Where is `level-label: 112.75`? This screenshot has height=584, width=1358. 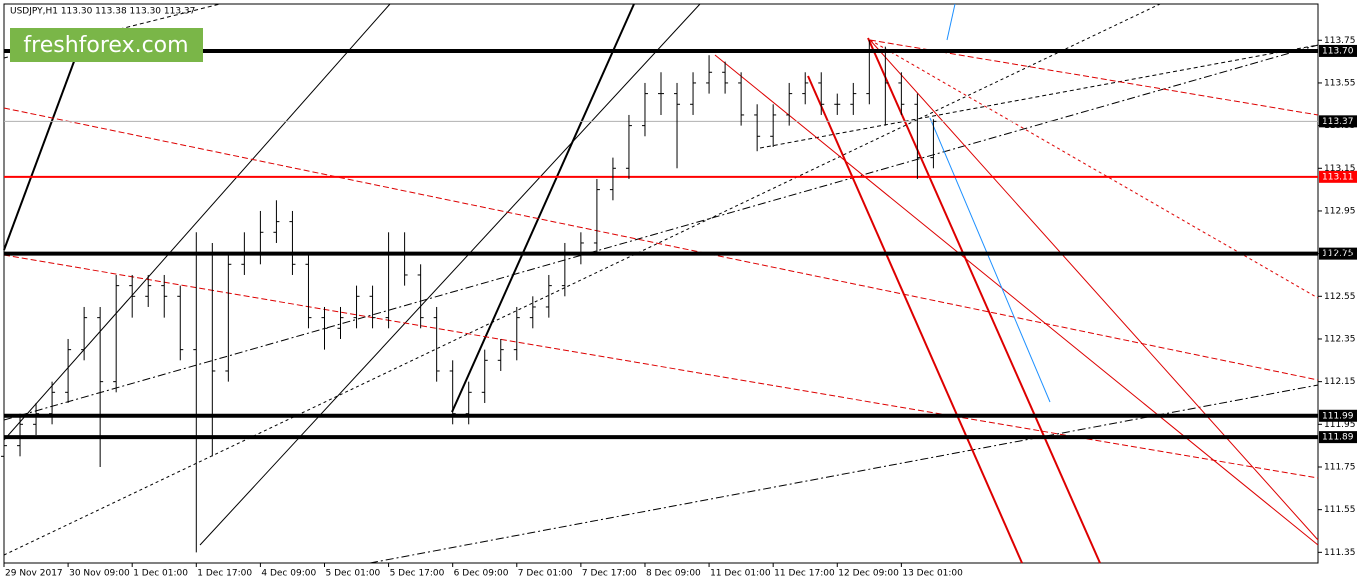 level-label: 112.75 is located at coordinates (1338, 254).